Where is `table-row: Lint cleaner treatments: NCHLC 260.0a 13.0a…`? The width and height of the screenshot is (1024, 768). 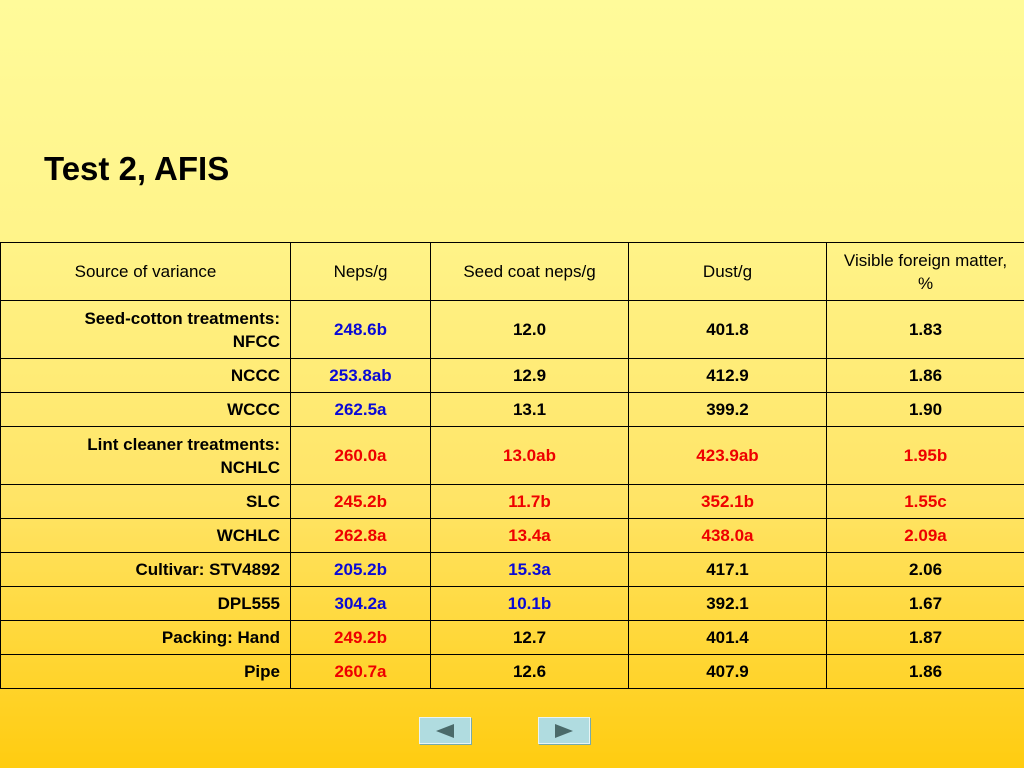 table-row: Lint cleaner treatments: NCHLC 260.0a 13.0a… is located at coordinates (512, 455).